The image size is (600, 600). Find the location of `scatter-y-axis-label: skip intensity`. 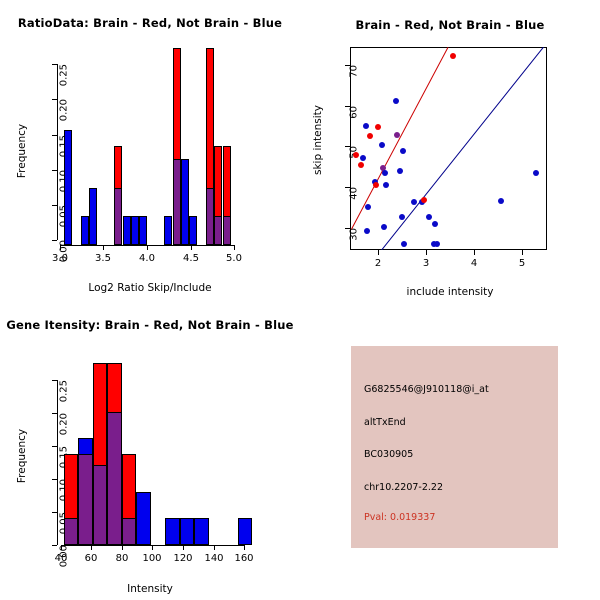

scatter-y-axis-label: skip intensity is located at coordinates (318, 140).